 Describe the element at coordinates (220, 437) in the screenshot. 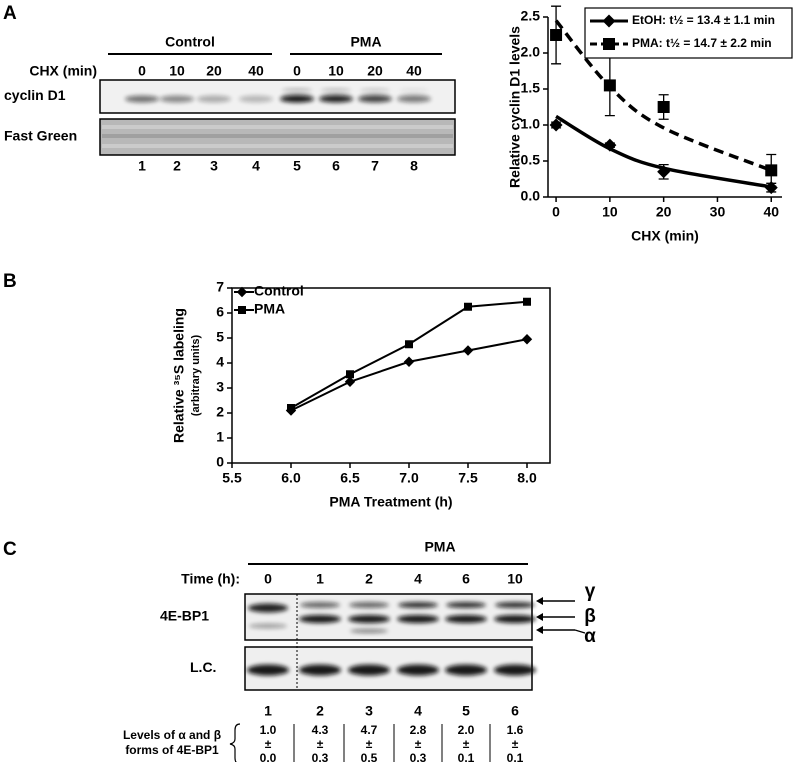

I see `y-tick-label: 1` at that location.